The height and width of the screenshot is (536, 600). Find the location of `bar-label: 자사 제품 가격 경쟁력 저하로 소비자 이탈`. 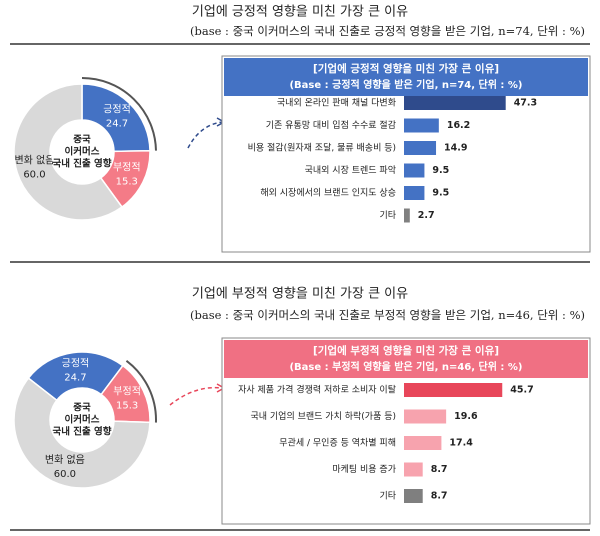

bar-label: 자사 제품 가격 경쟁력 저하로 소비자 이탈 is located at coordinates (317, 390).